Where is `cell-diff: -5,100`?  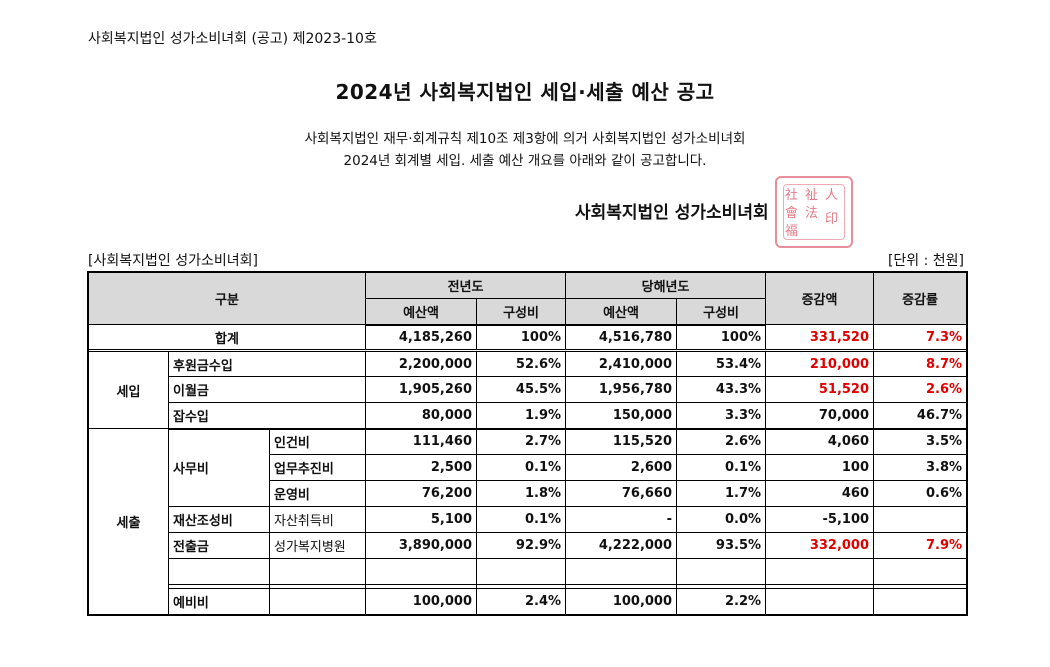 cell-diff: -5,100 is located at coordinates (820, 519).